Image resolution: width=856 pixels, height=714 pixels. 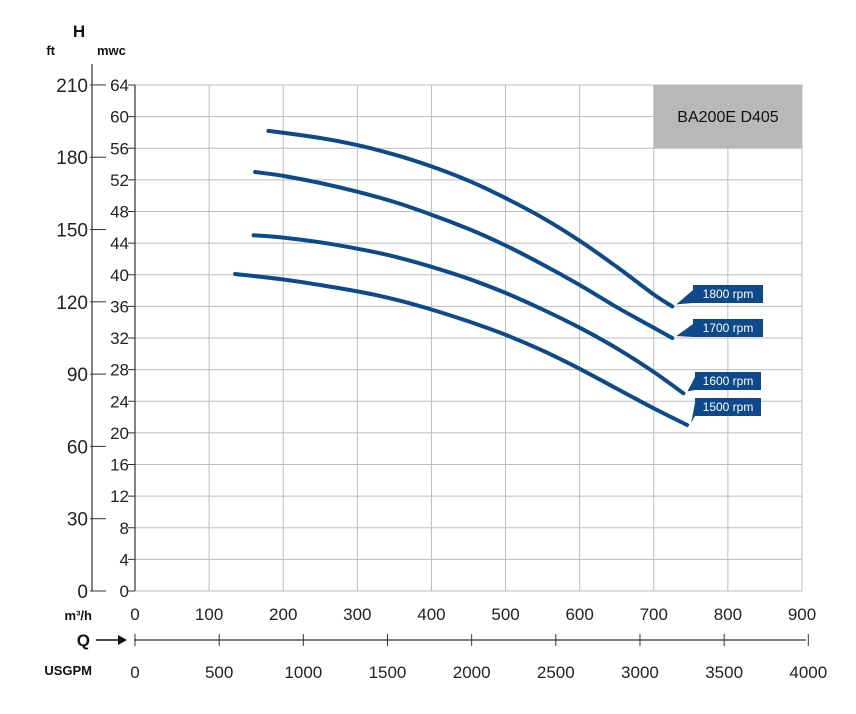 What do you see at coordinates (134, 672) in the screenshot?
I see `x-tick-label-usgpm: 0` at bounding box center [134, 672].